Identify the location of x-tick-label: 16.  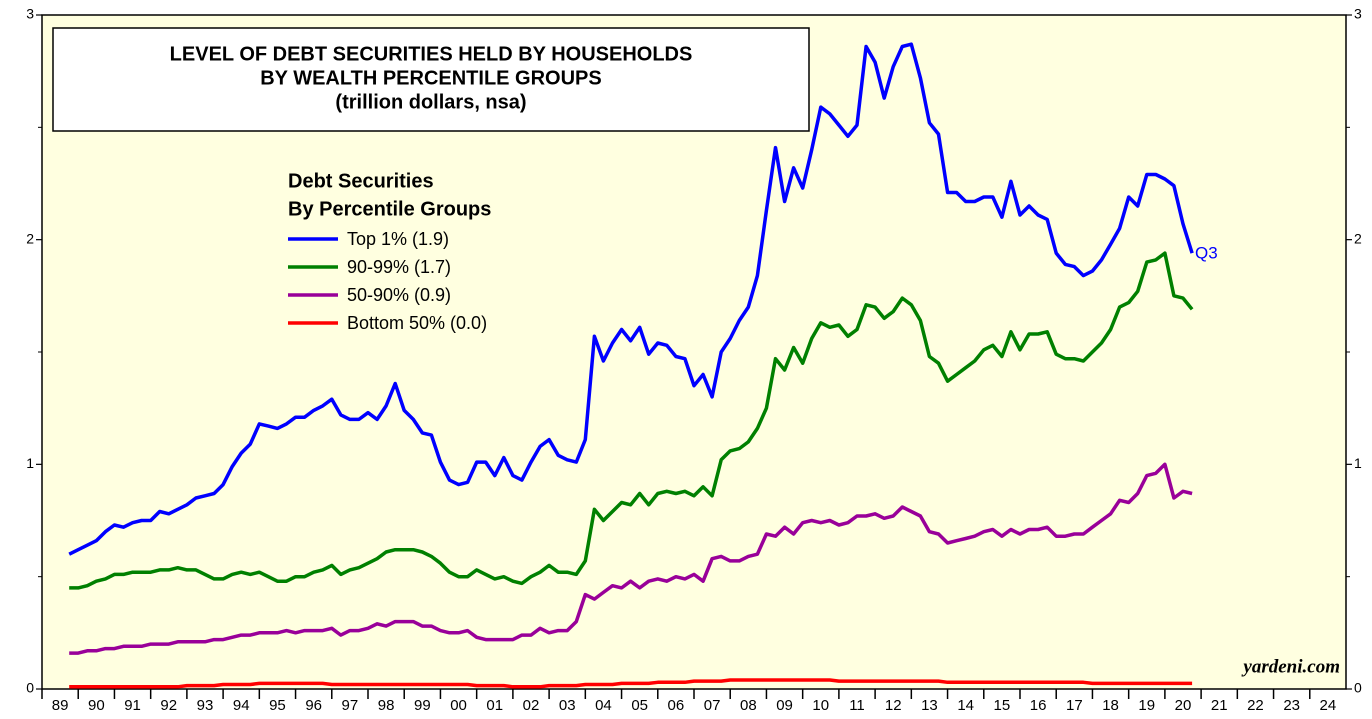
(1038, 705).